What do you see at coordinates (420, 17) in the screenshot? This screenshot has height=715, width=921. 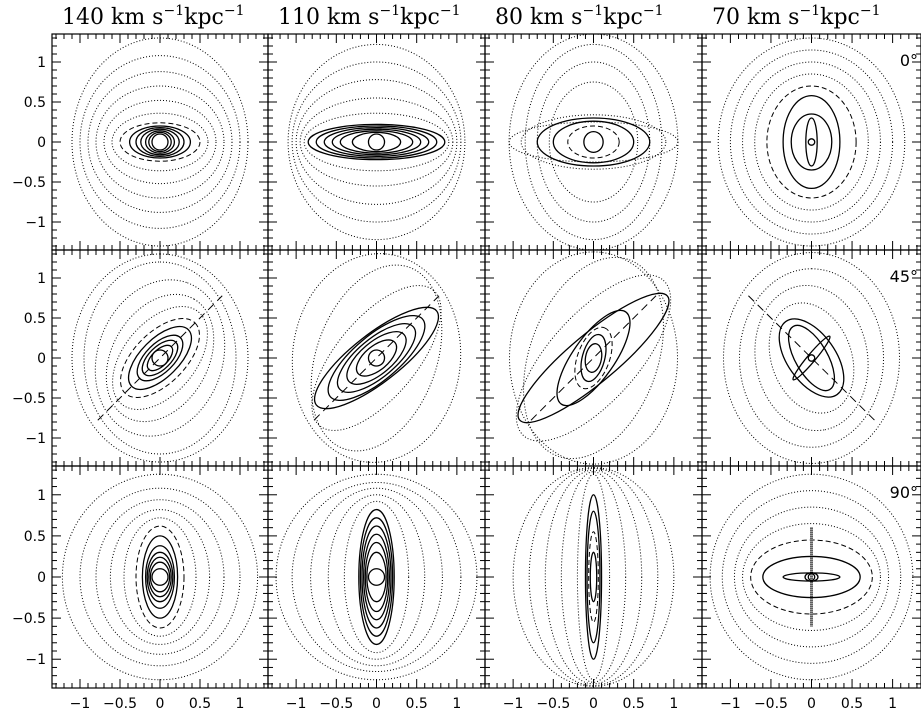 I see `title-unit: kpc` at bounding box center [420, 17].